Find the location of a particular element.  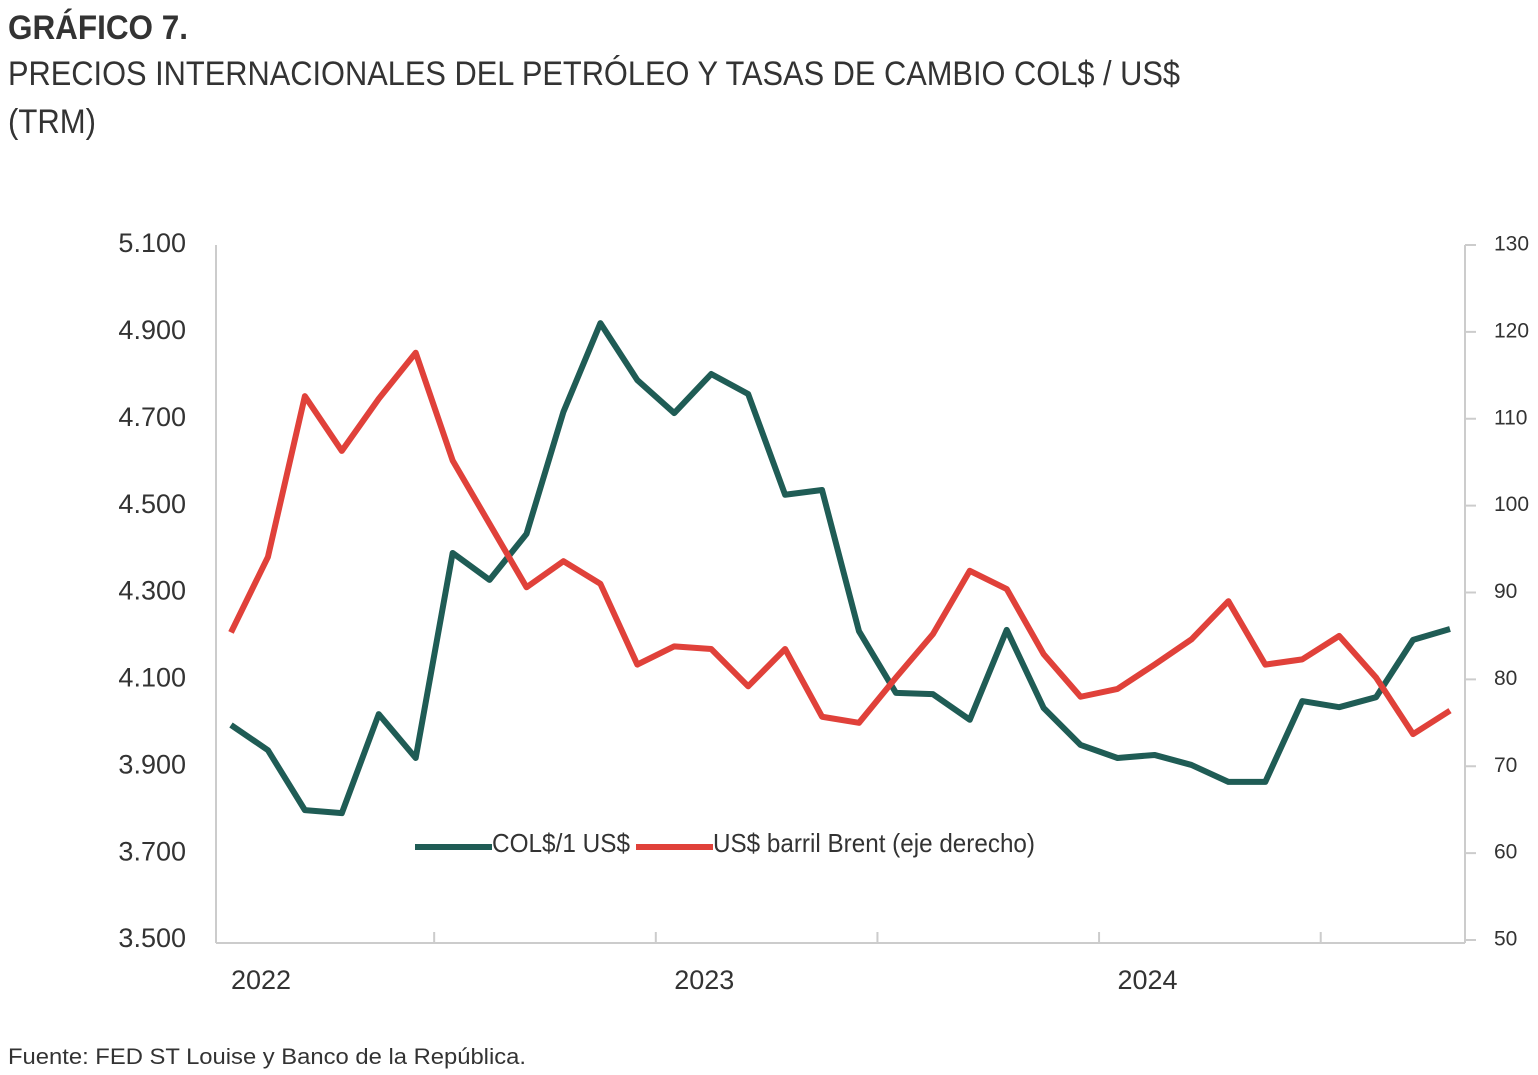

y2-tick-label: 60 is located at coordinates (1505, 852).